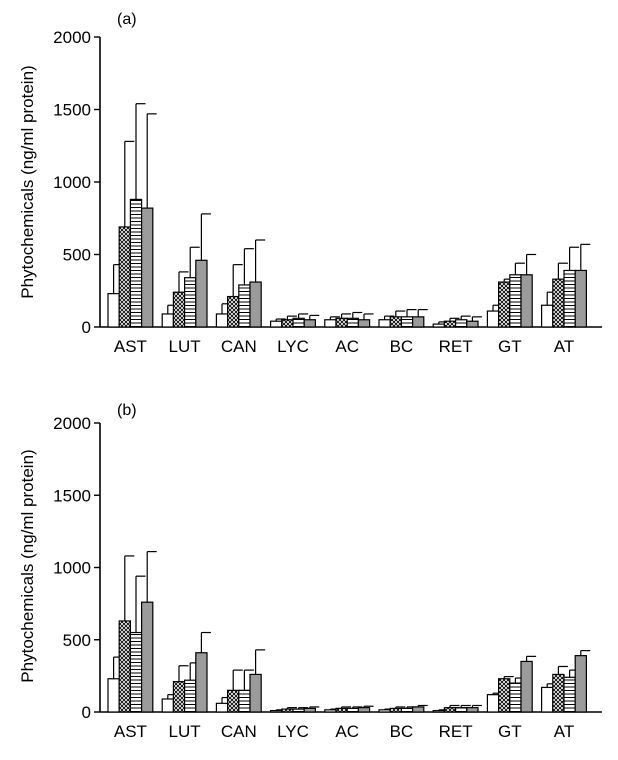 The width and height of the screenshot is (618, 760). What do you see at coordinates (127, 410) in the screenshot?
I see `panel-label: (b)` at bounding box center [127, 410].